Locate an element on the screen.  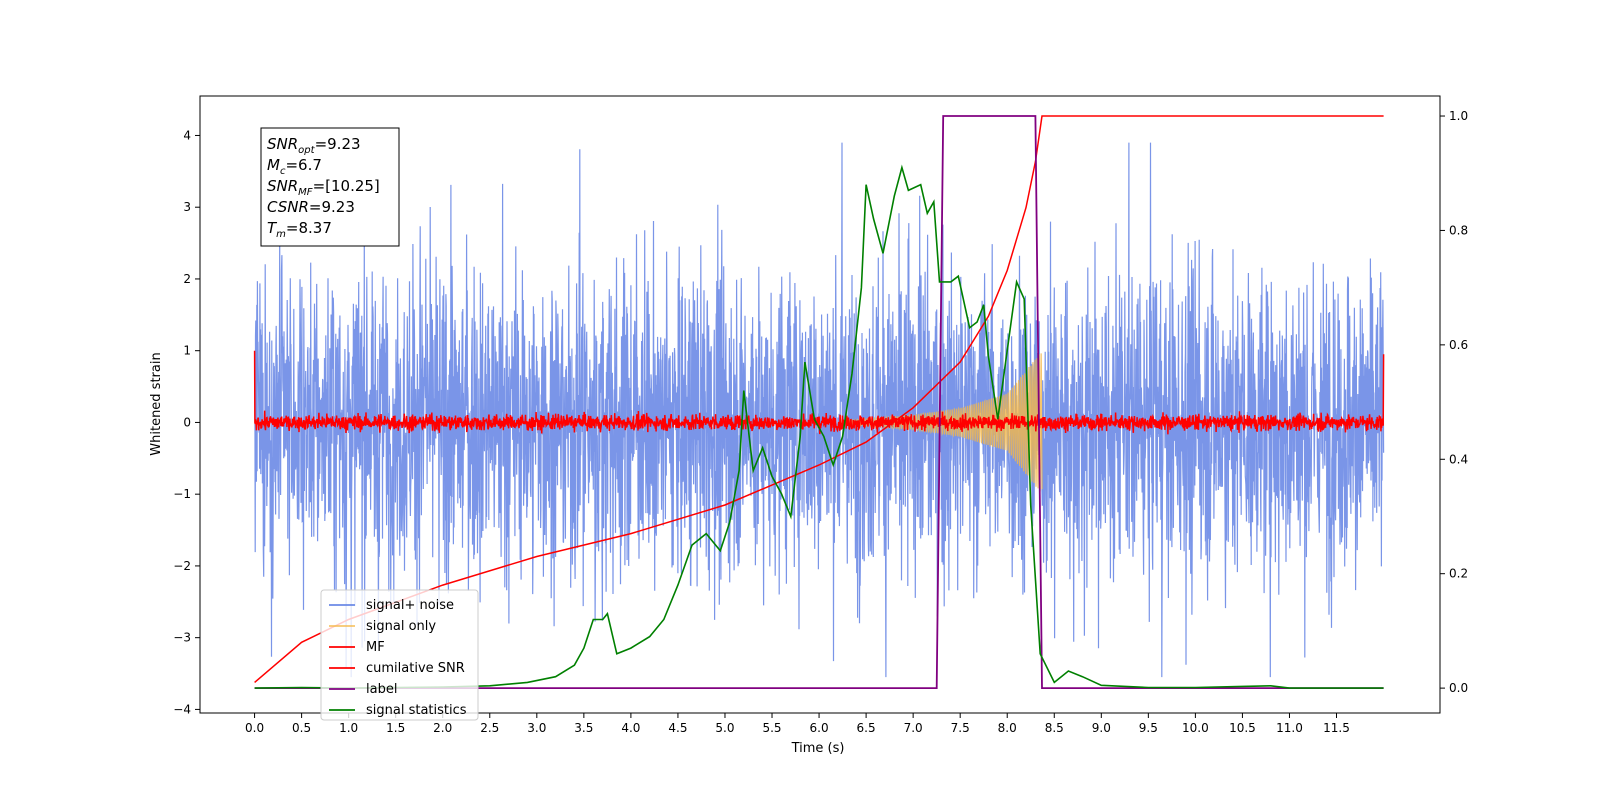
x-tick-label: 1.5 is located at coordinates (395, 728).